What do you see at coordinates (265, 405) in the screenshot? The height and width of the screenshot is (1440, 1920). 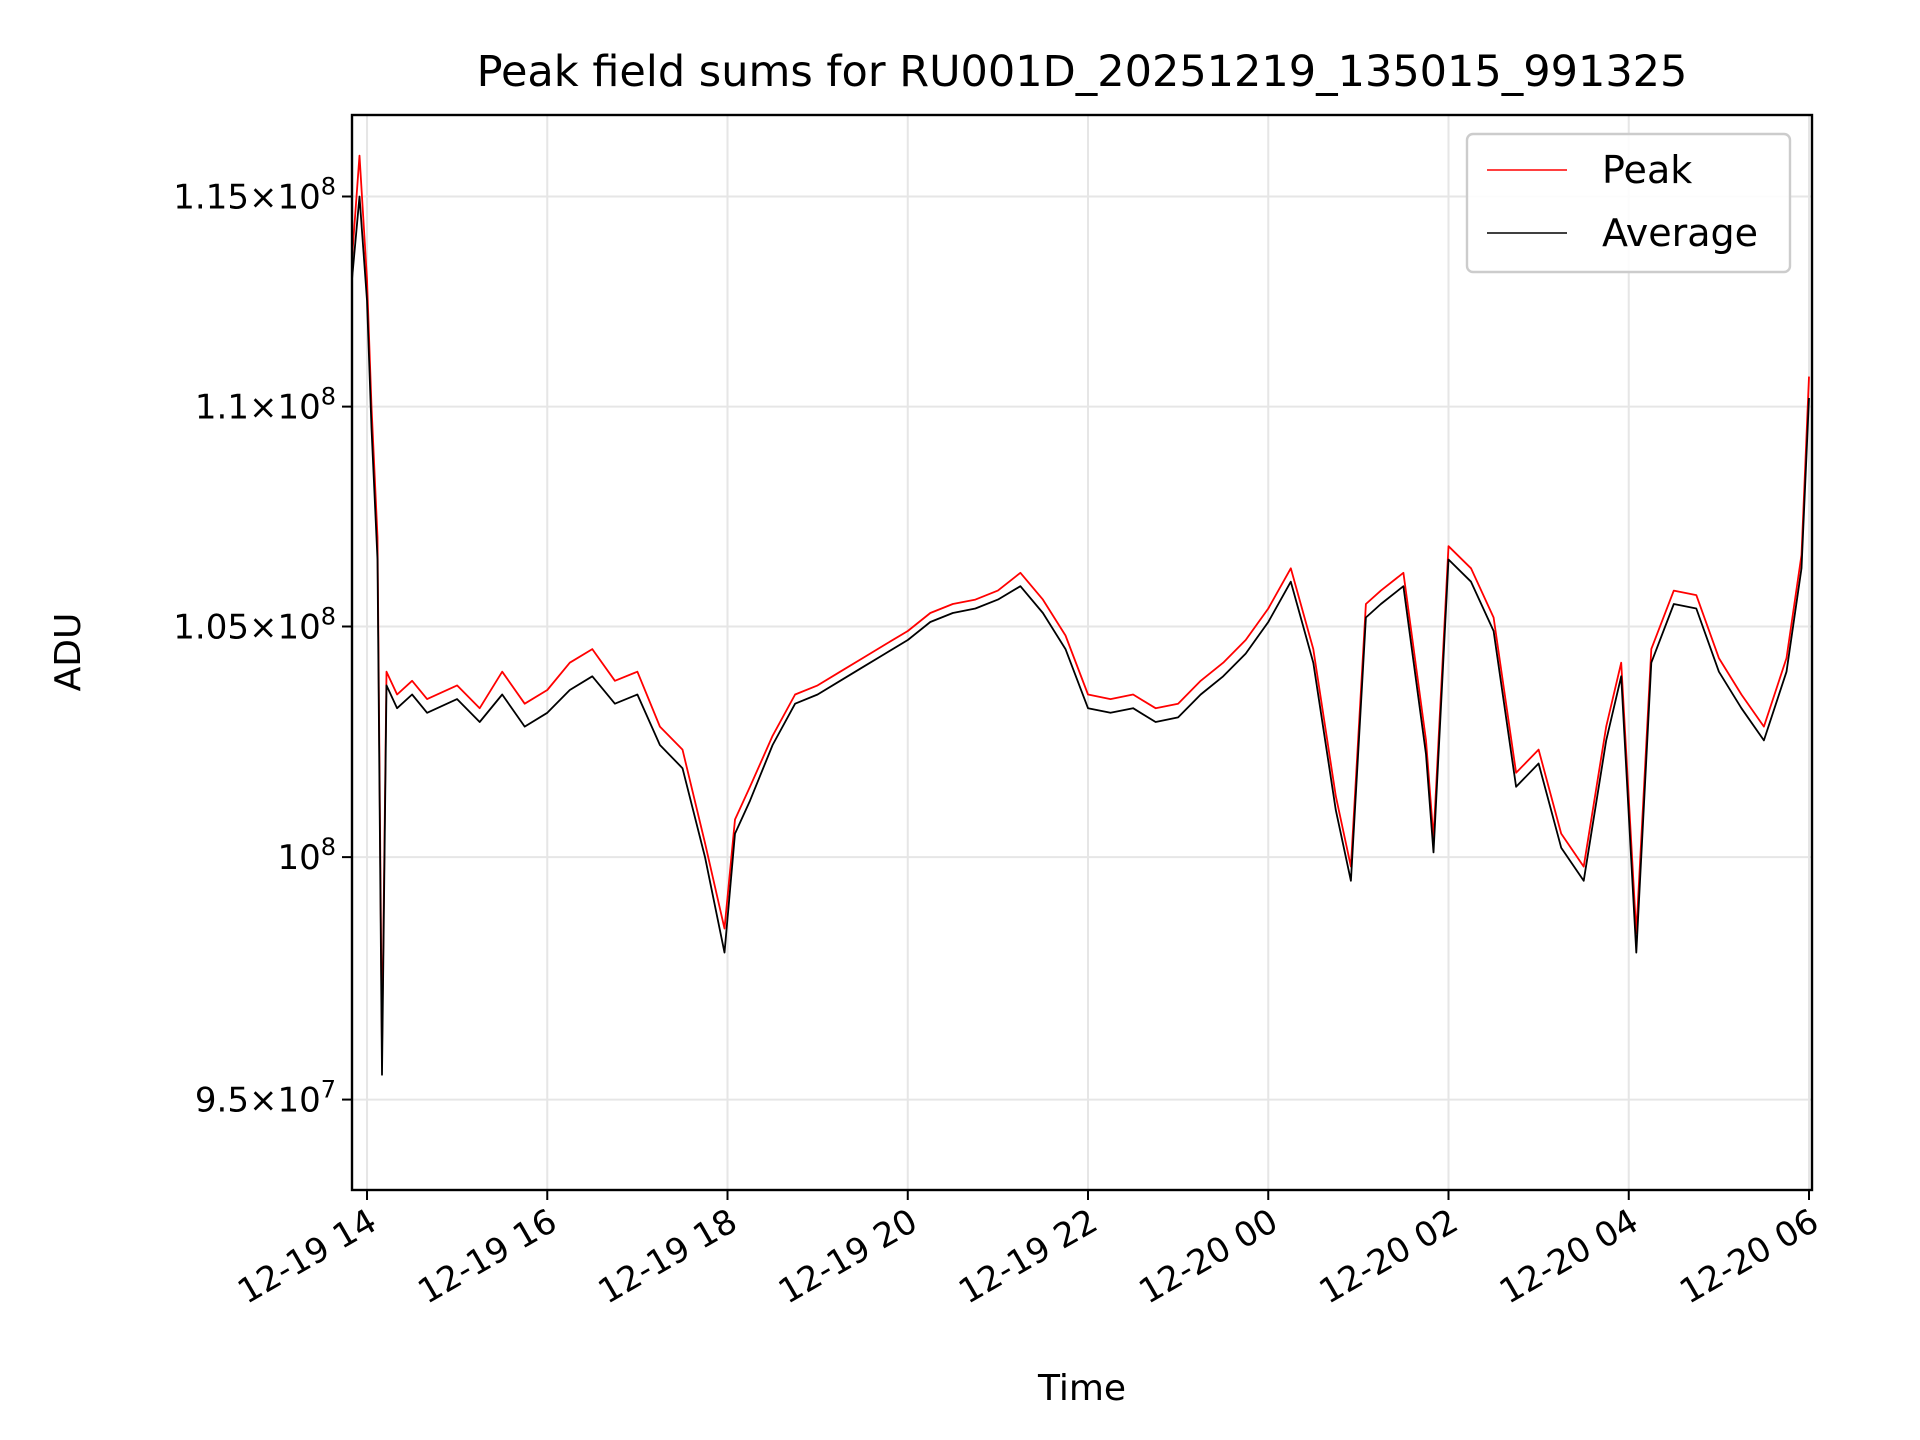 I see `y-tick-label: 1.1×108` at bounding box center [265, 405].